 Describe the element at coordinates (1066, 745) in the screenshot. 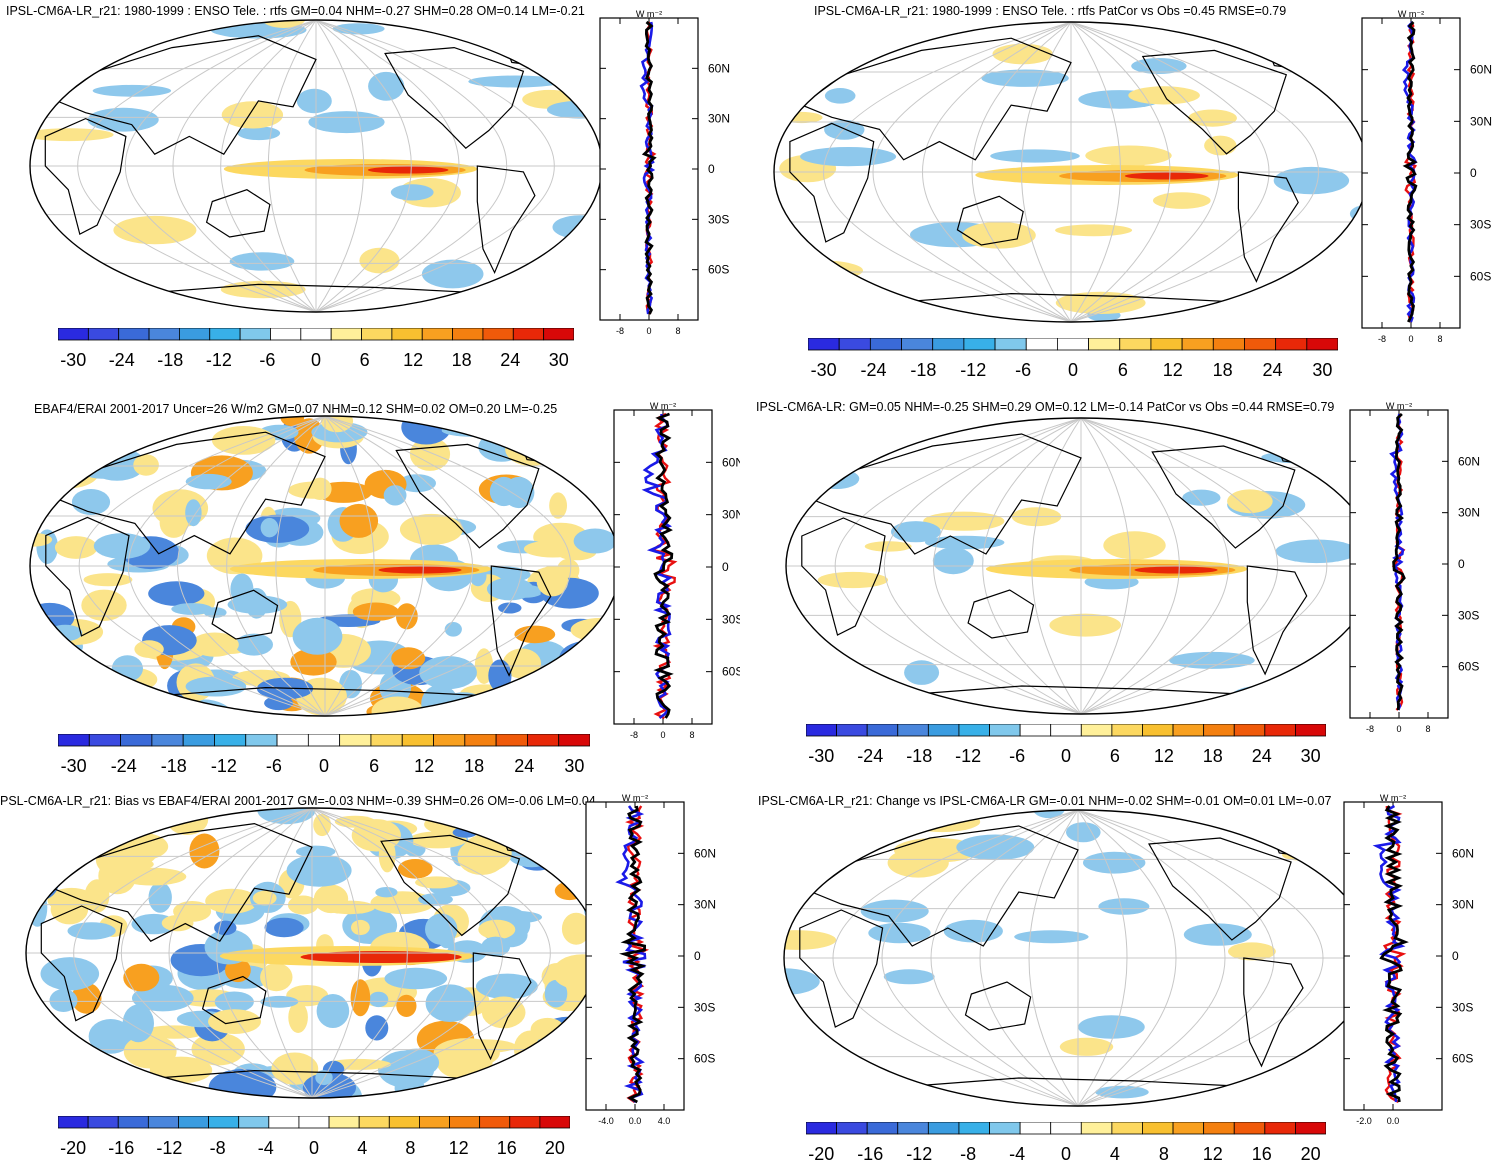

I see `colorbar: -30 -24 -18 -12 -6 0 6 12 18 24 30` at that location.